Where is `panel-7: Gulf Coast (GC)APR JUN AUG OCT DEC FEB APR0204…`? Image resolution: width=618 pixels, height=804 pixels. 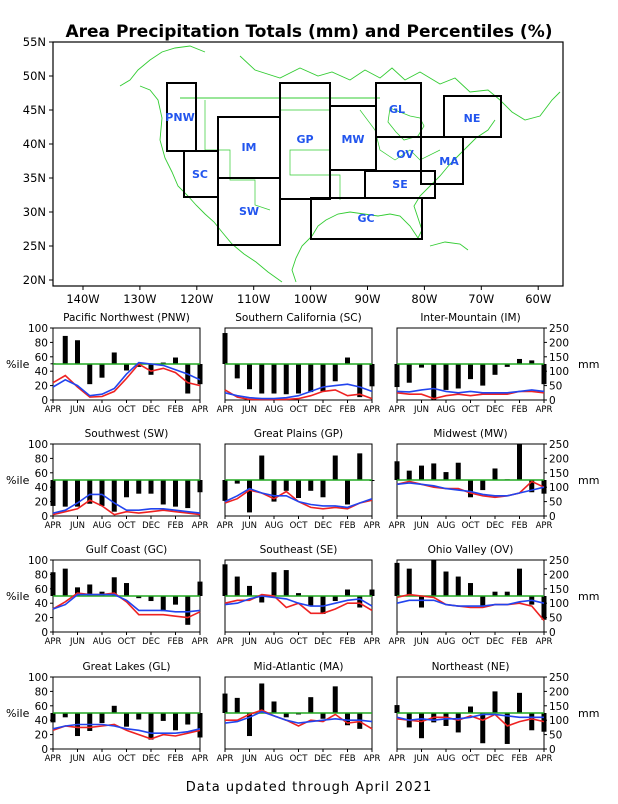 panel-7: Gulf Coast (GC)APR JUN AUG OCT DEC FEB APR0204… is located at coordinates (107, 595).